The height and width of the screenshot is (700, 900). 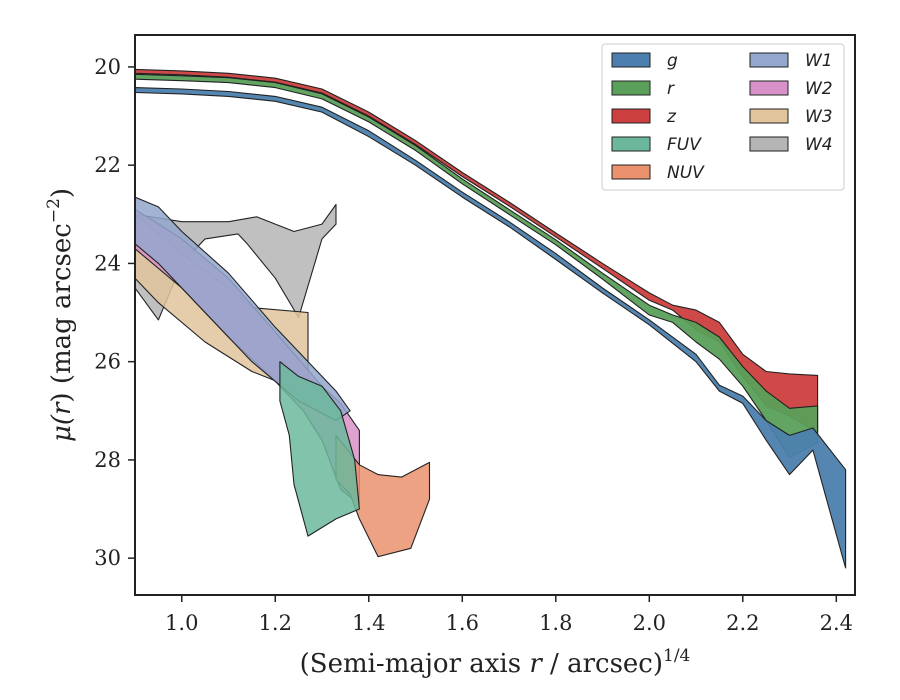 I want to click on legend-swatch-w2, so click(x=769, y=88).